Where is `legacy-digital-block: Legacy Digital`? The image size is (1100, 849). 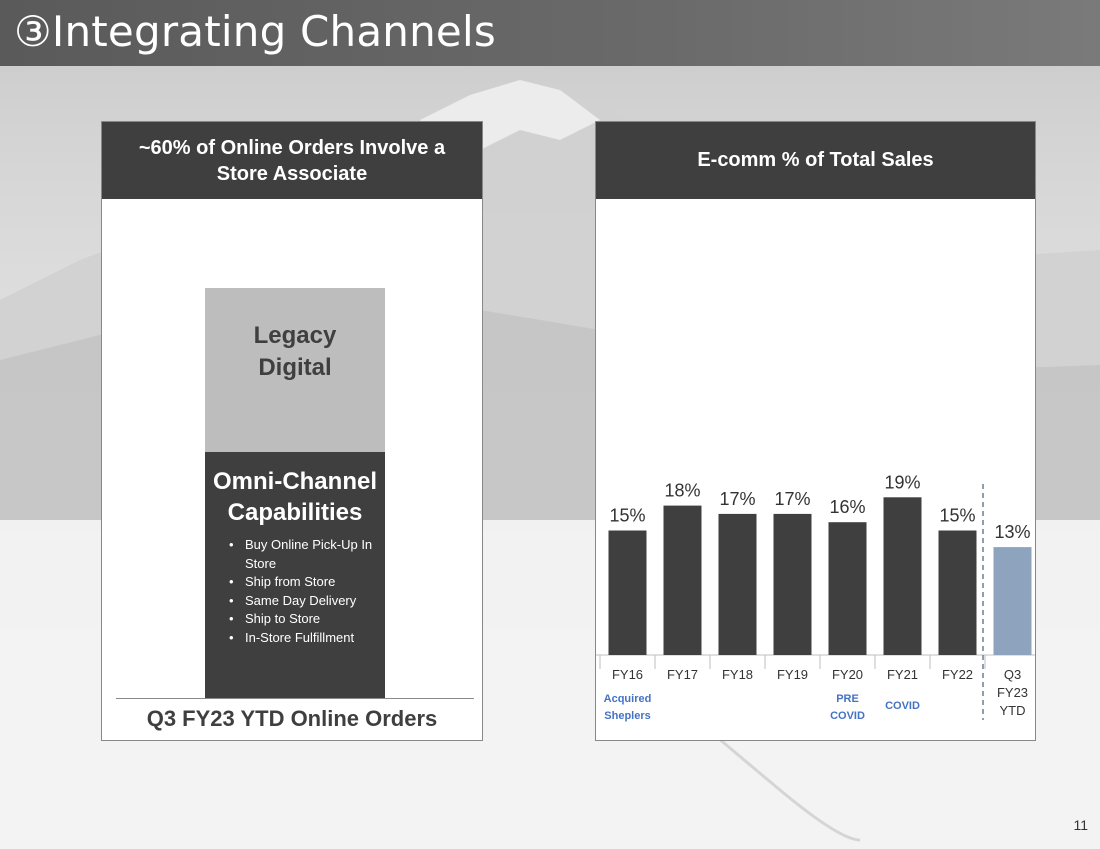 legacy-digital-block: Legacy Digital is located at coordinates (295, 370).